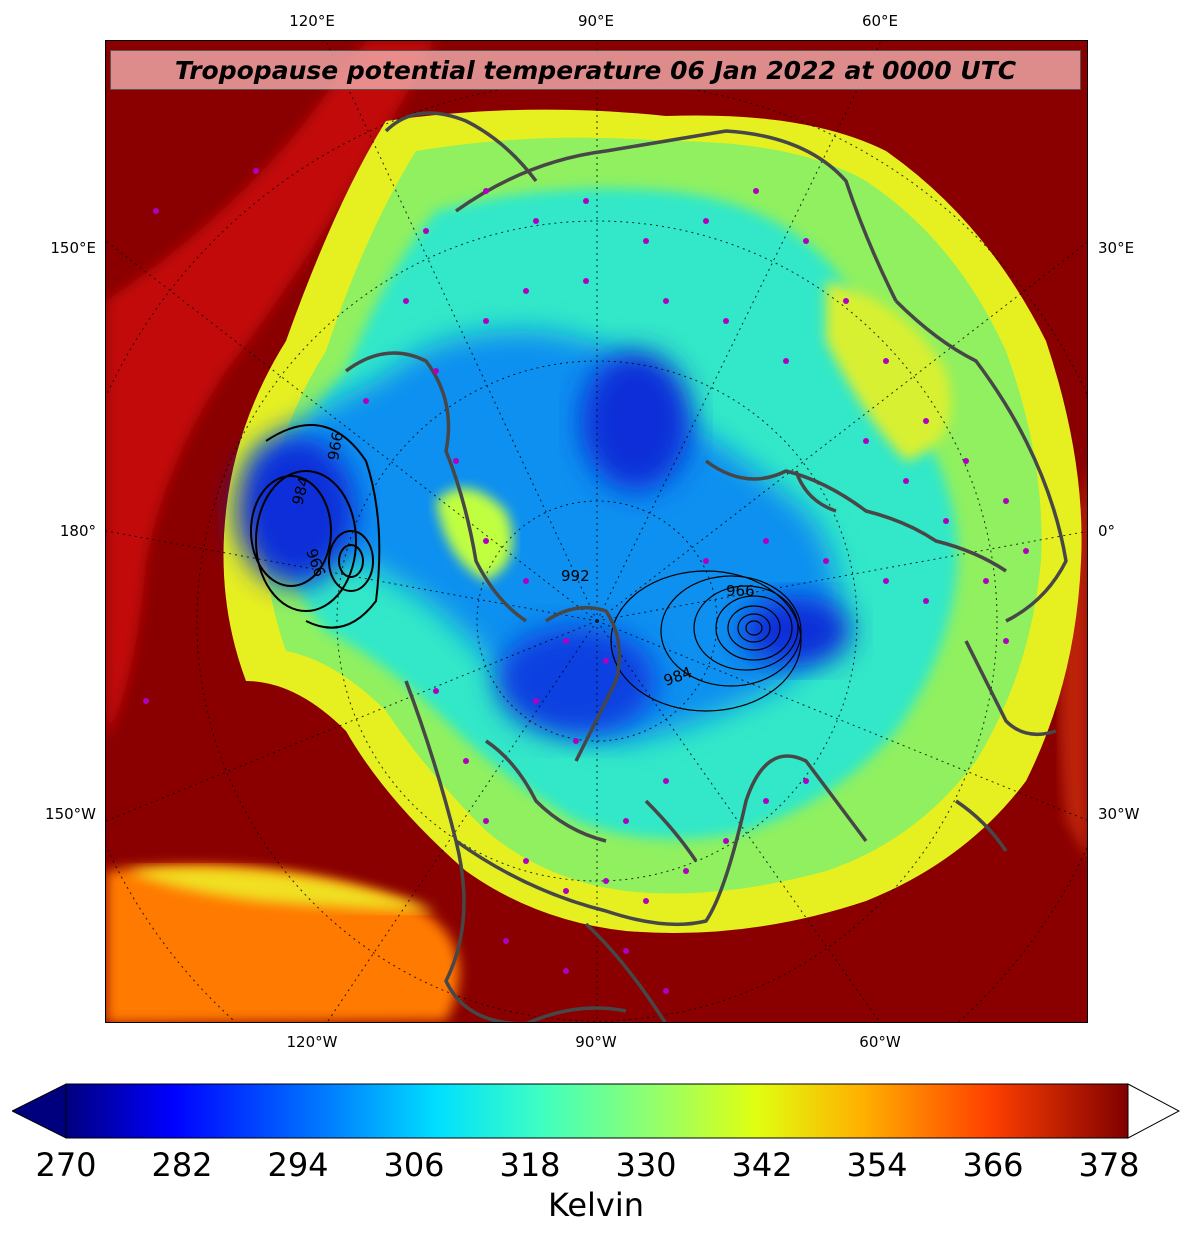  Describe the element at coordinates (596, 1205) in the screenshot. I see `colorbar-label: Kelvin` at that location.